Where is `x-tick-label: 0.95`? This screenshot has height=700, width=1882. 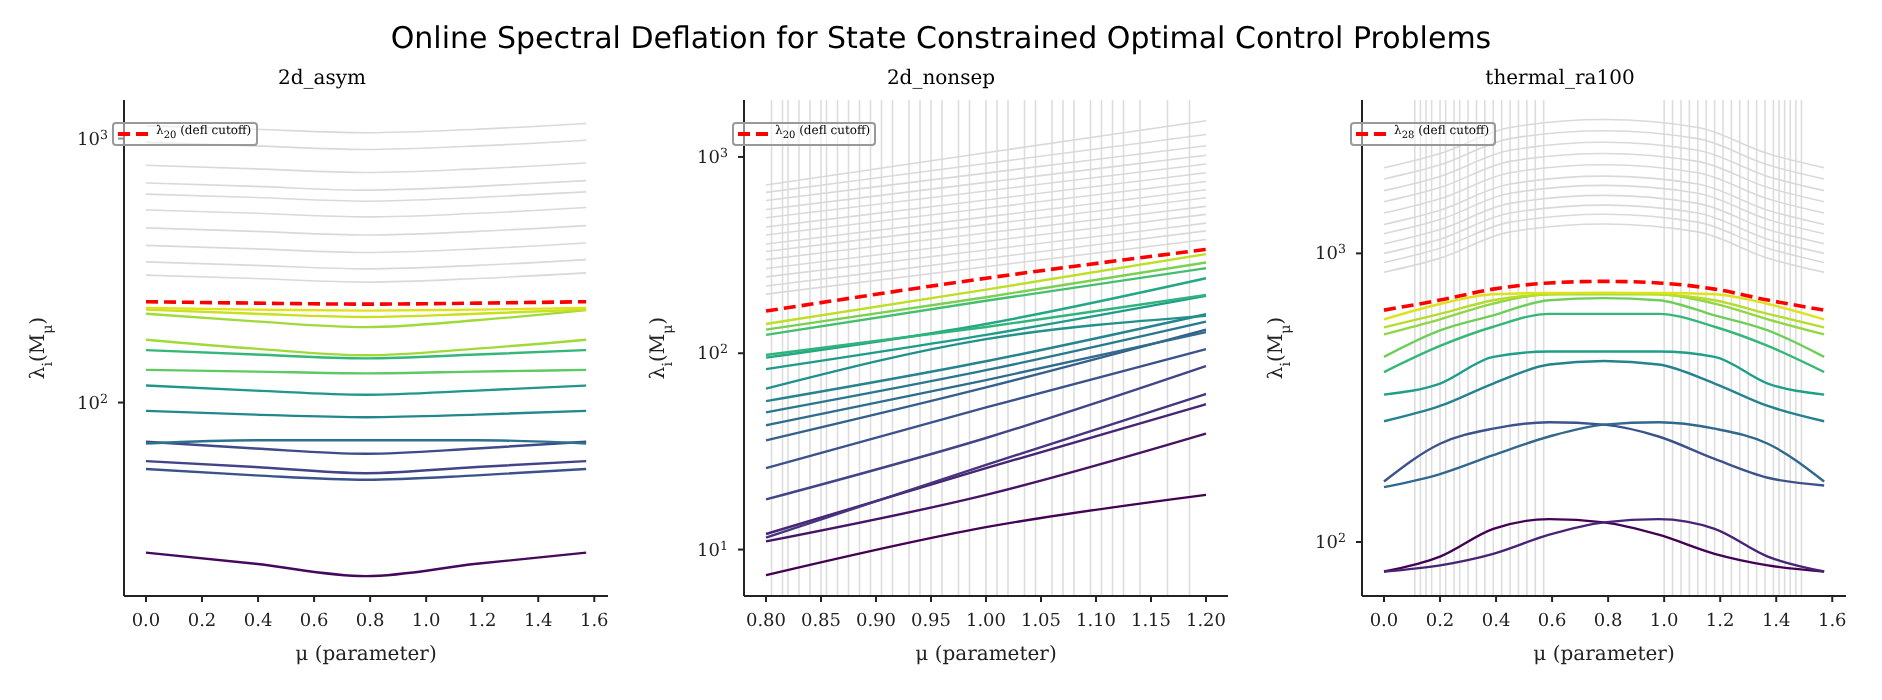 x-tick-label: 0.95 is located at coordinates (930, 622).